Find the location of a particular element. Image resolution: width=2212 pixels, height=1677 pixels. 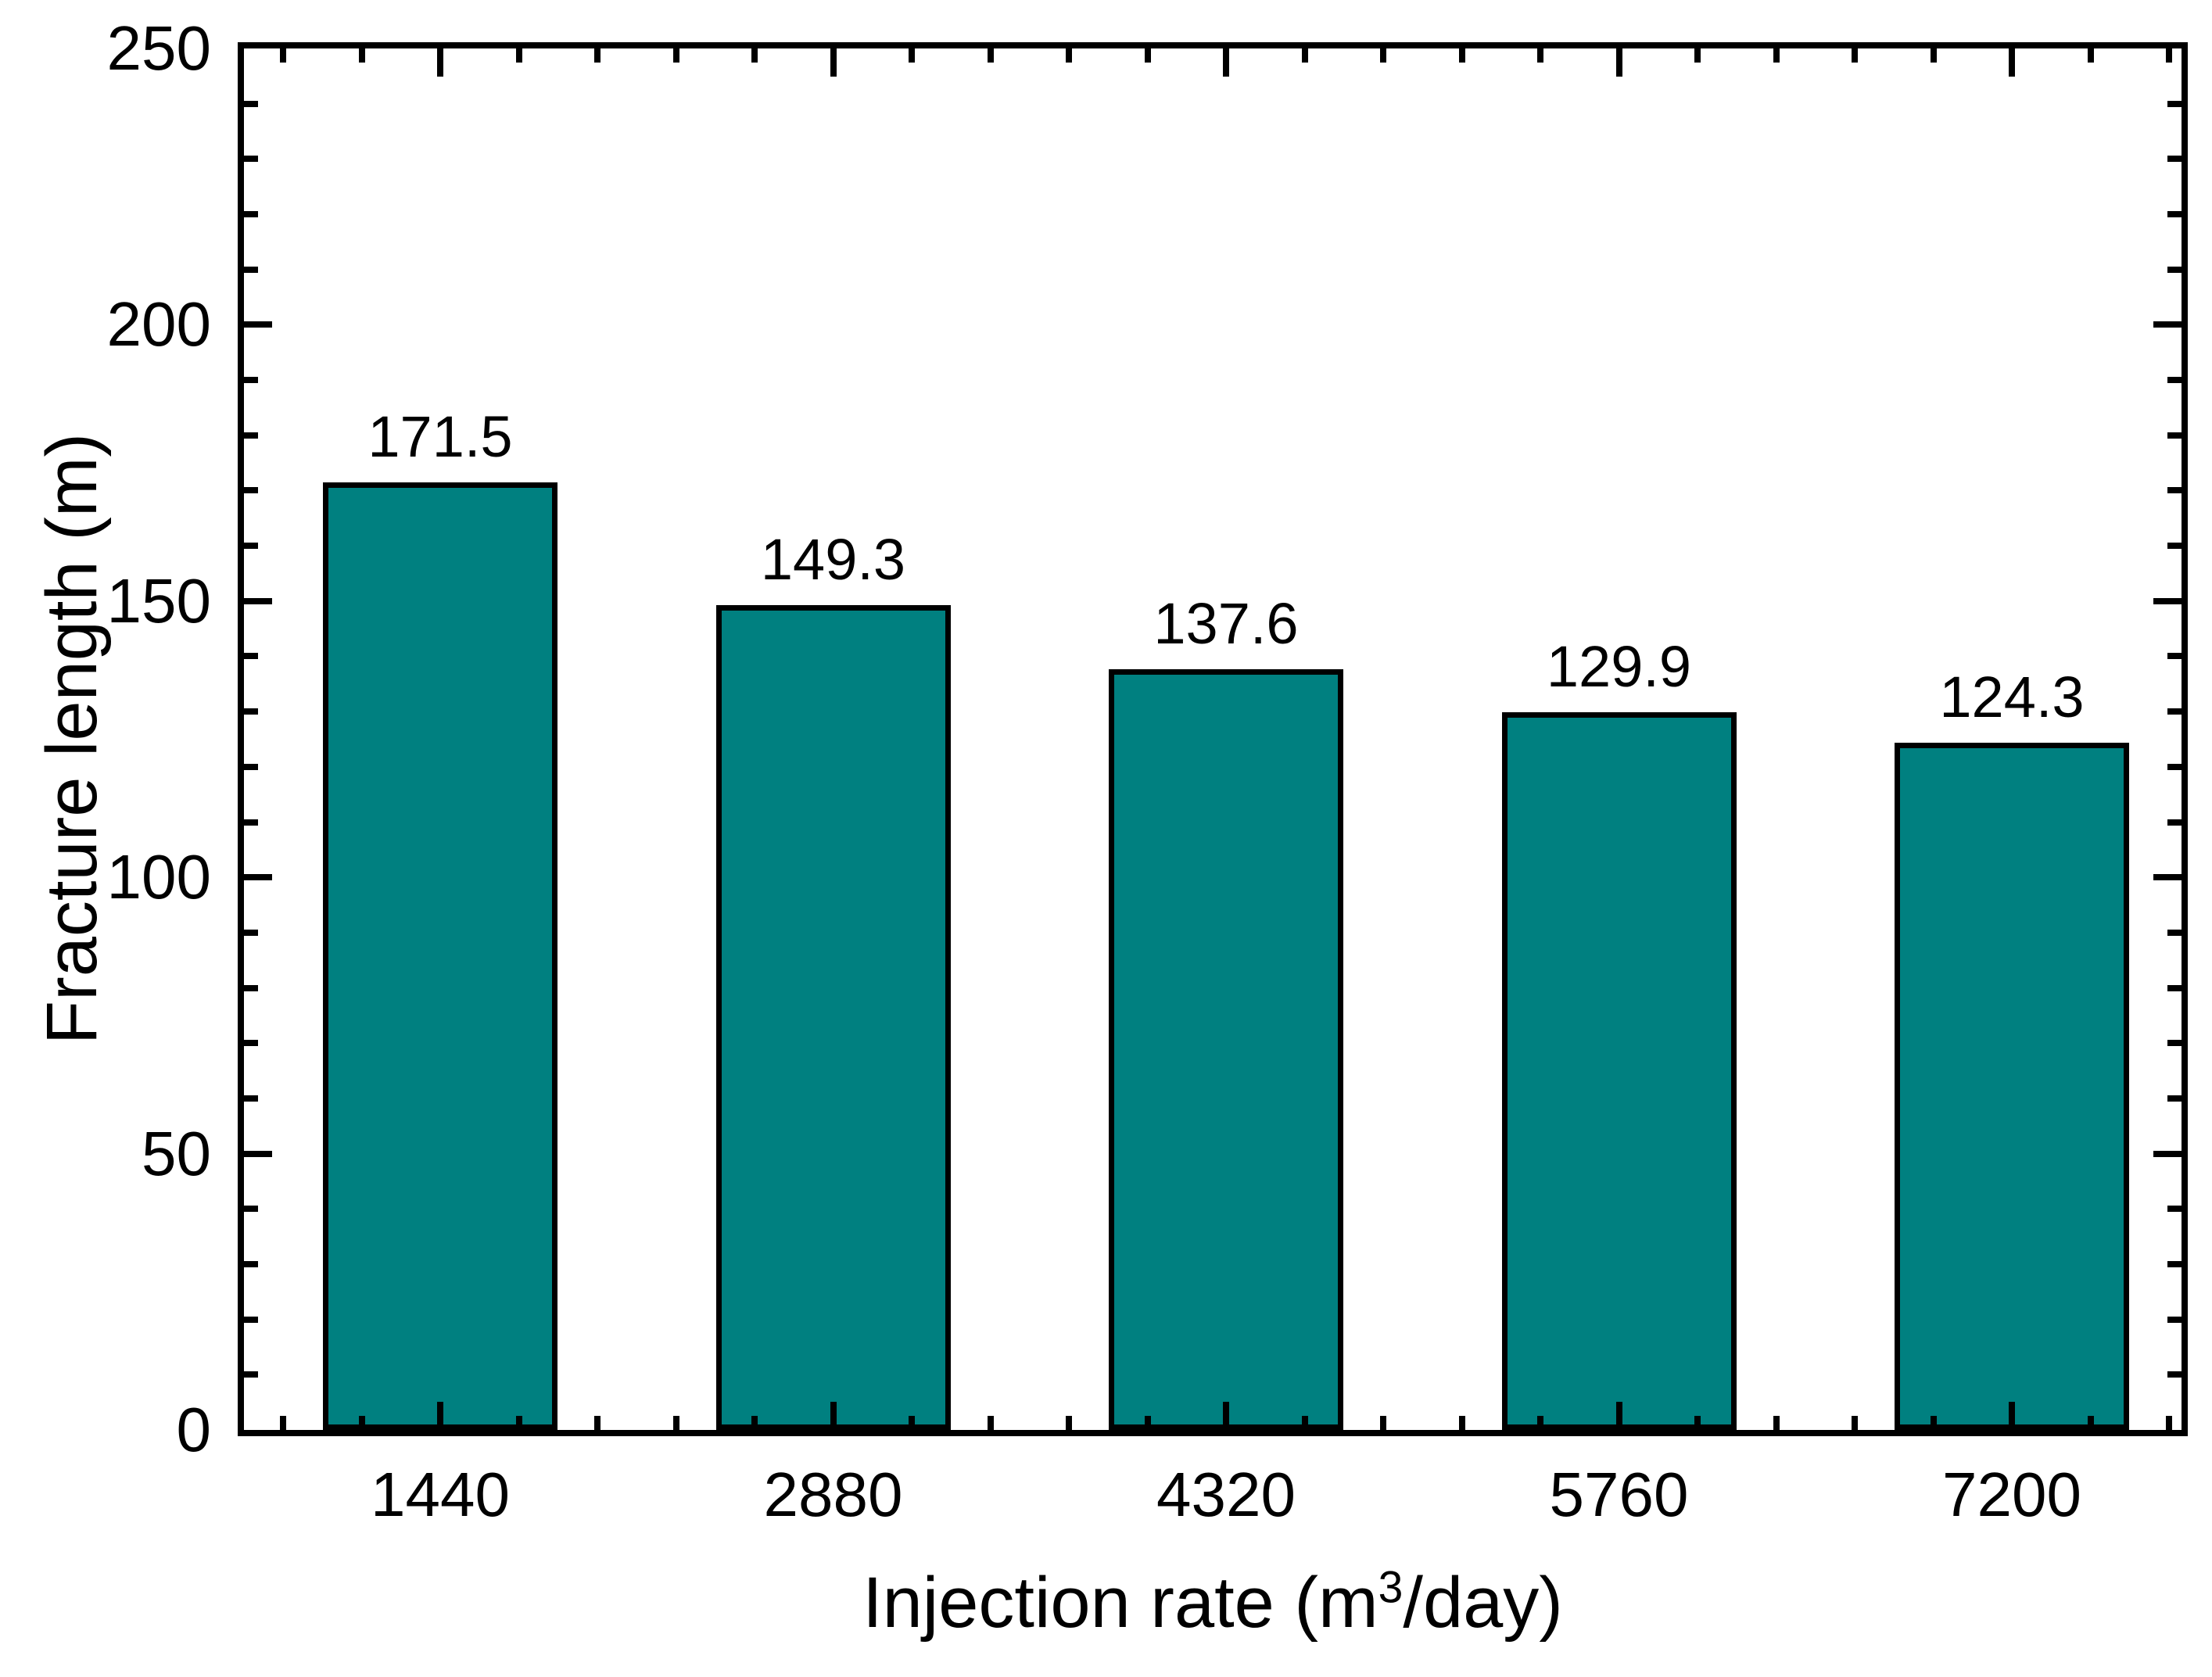

x-axis-title-superscript: 3 is located at coordinates (1391, 1587).